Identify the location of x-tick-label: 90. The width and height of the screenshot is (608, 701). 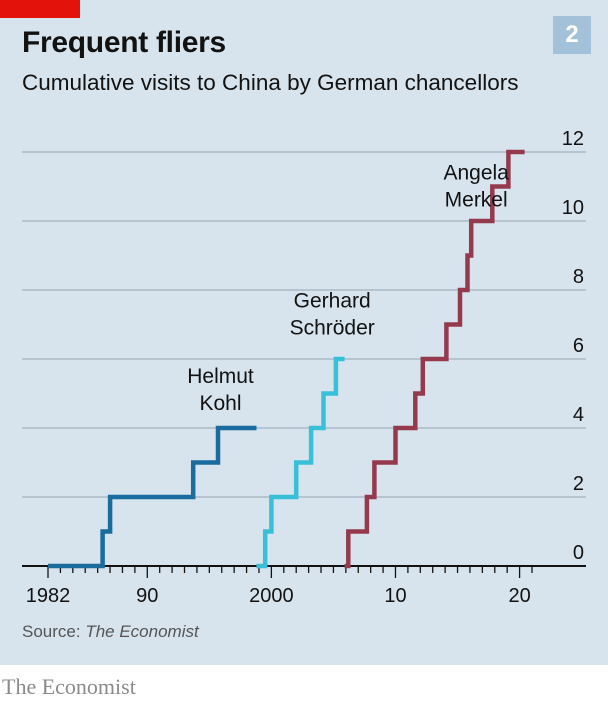
(147, 596).